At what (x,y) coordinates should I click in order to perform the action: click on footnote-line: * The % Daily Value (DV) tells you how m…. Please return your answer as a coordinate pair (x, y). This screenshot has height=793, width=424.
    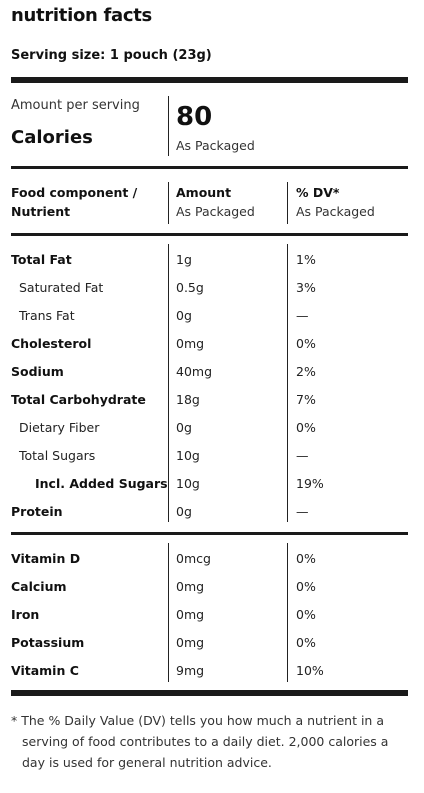
    Looking at the image, I should click on (197, 720).